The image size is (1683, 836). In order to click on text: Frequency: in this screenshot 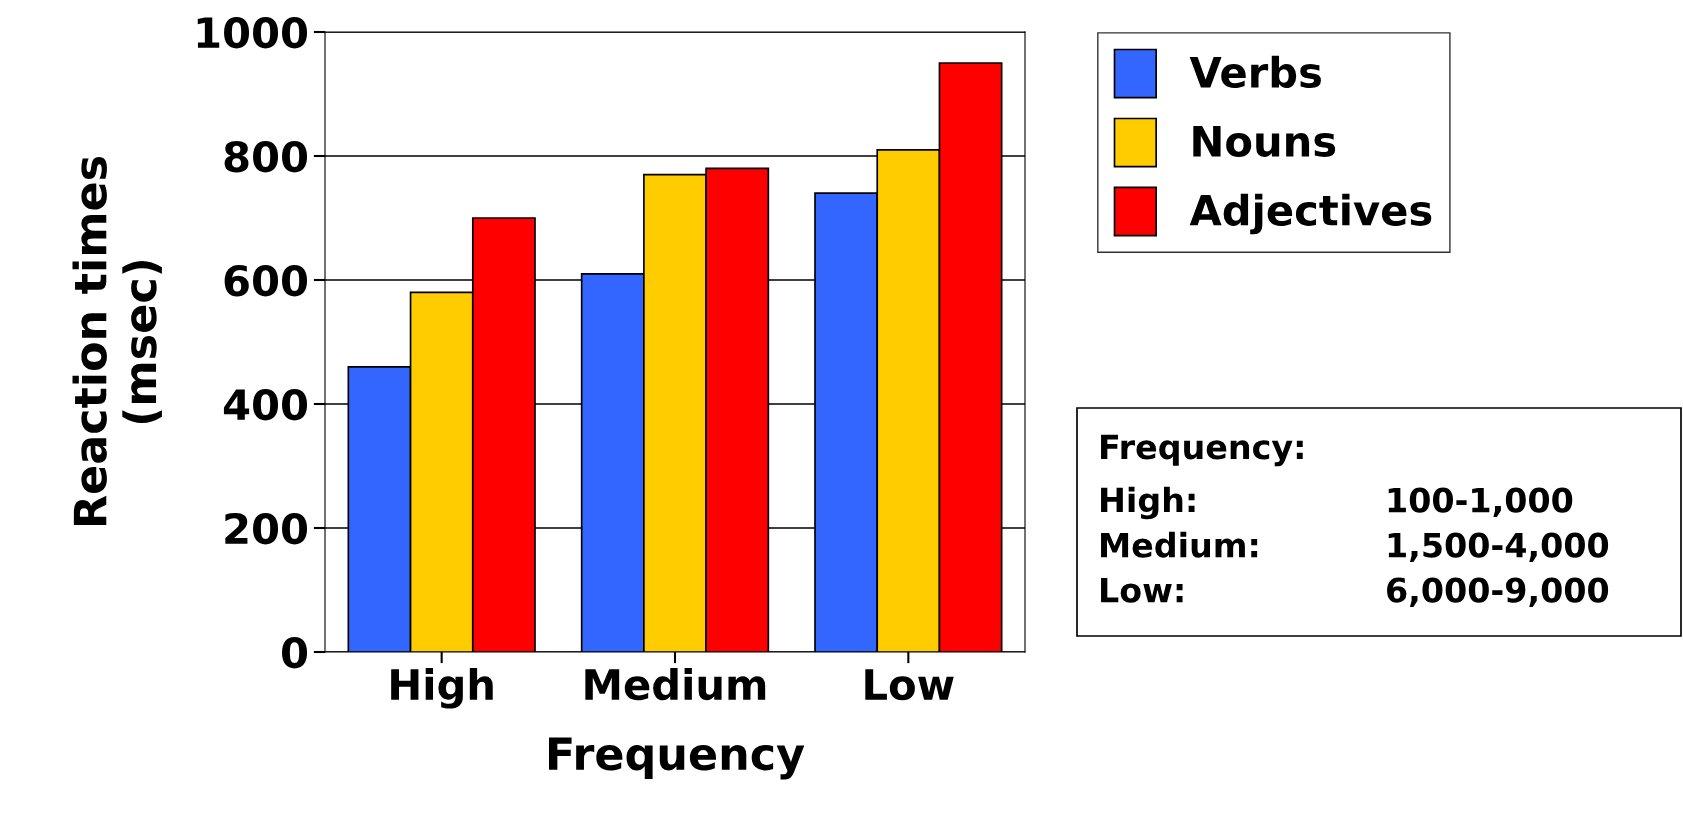, I will do `click(1202, 450)`.